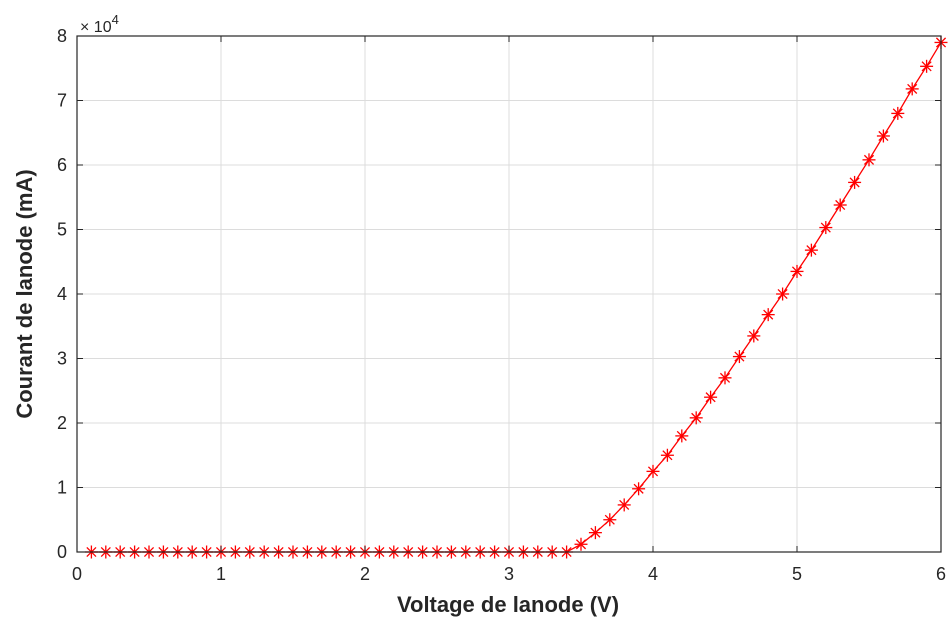 This screenshot has width=952, height=621. Describe the element at coordinates (221, 574) in the screenshot. I see `x-tick-label: 1` at that location.